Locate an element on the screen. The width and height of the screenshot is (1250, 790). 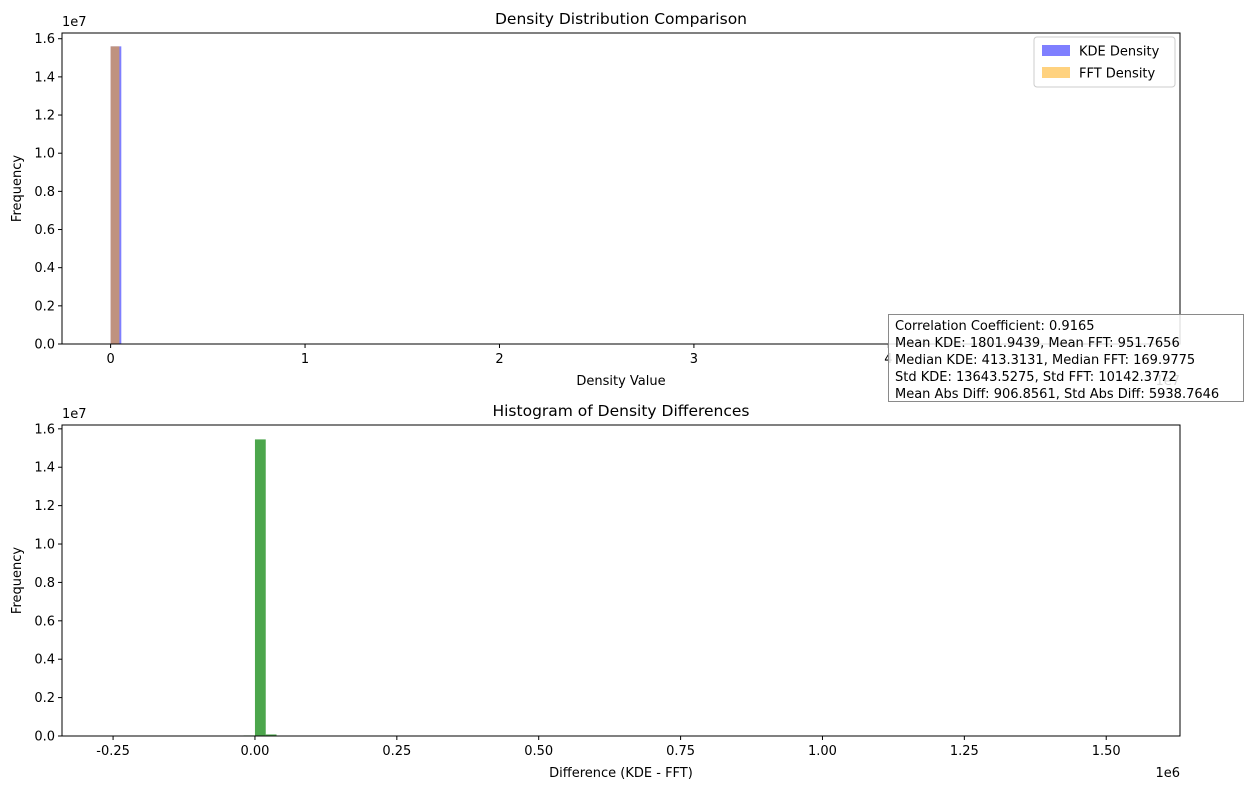
chart2-ytick-label-5: 1.0 is located at coordinates (44, 545).